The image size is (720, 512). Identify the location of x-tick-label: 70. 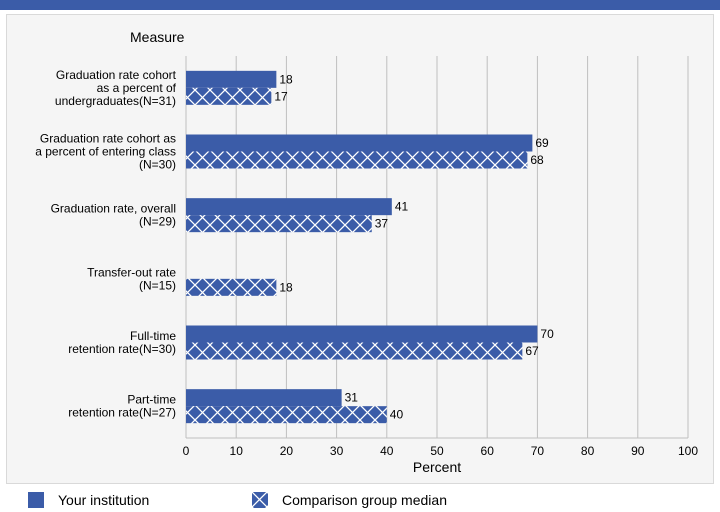
(538, 451).